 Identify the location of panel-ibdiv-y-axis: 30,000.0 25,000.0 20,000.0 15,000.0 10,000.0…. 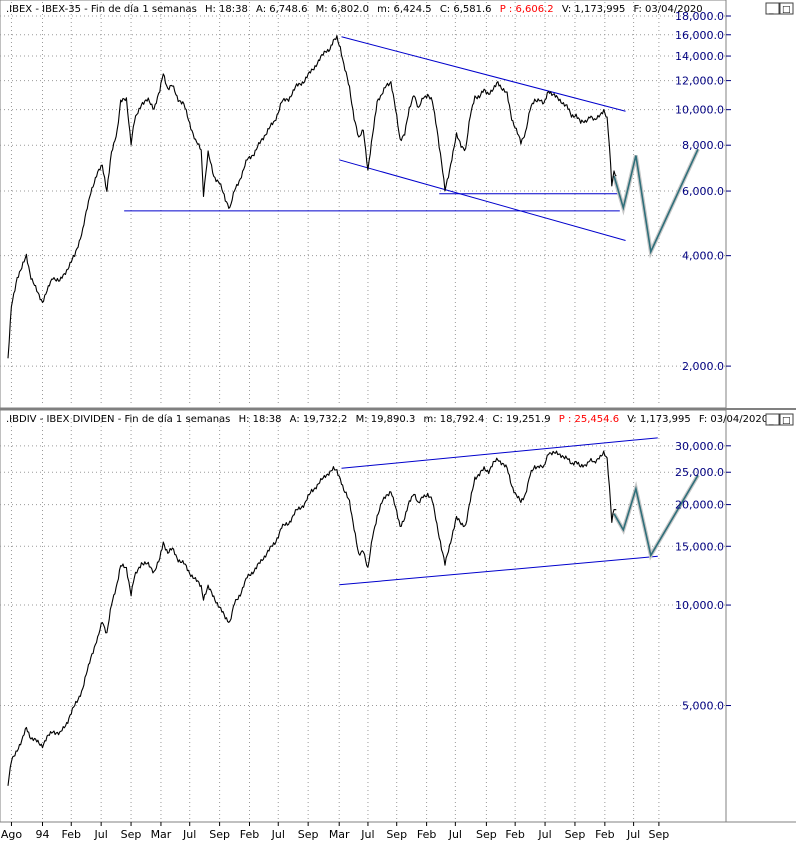
(703, 576).